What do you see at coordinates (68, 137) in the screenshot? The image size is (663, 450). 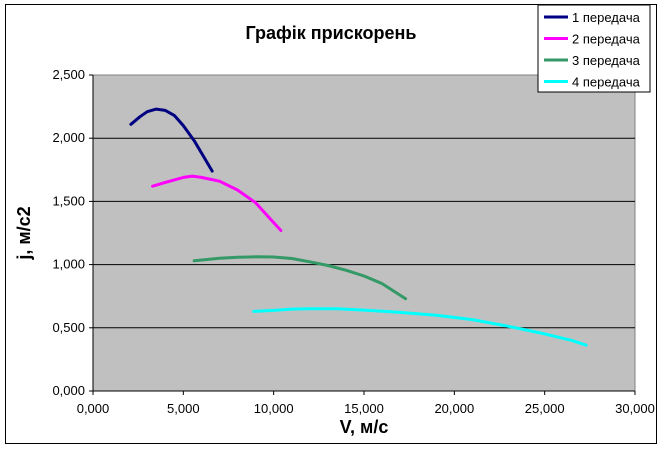 I see `y-tick-label: 2,000` at bounding box center [68, 137].